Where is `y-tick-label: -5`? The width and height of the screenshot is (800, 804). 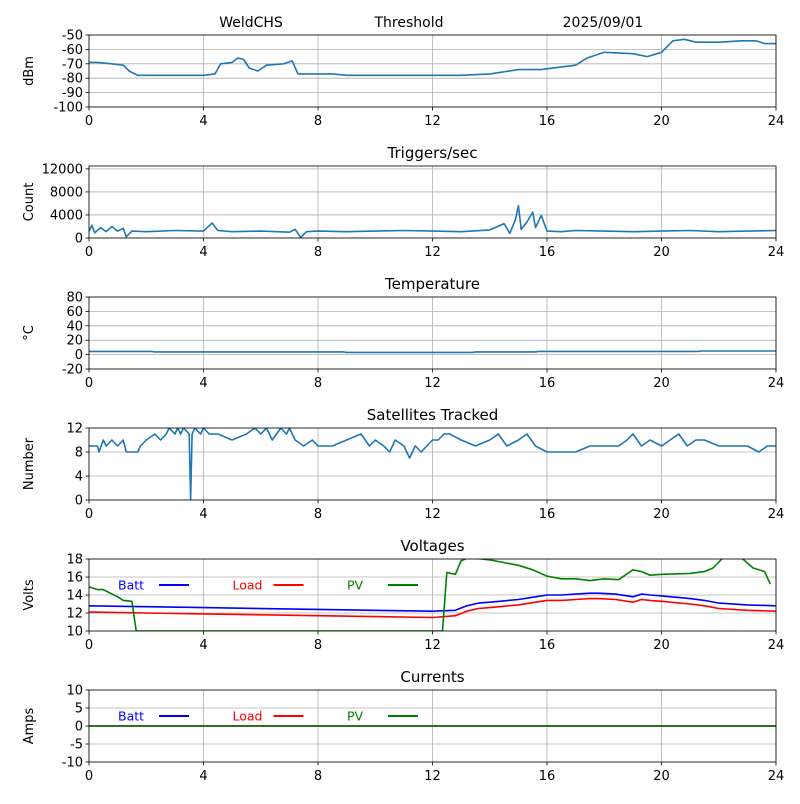 y-tick-label: -5 is located at coordinates (76, 745).